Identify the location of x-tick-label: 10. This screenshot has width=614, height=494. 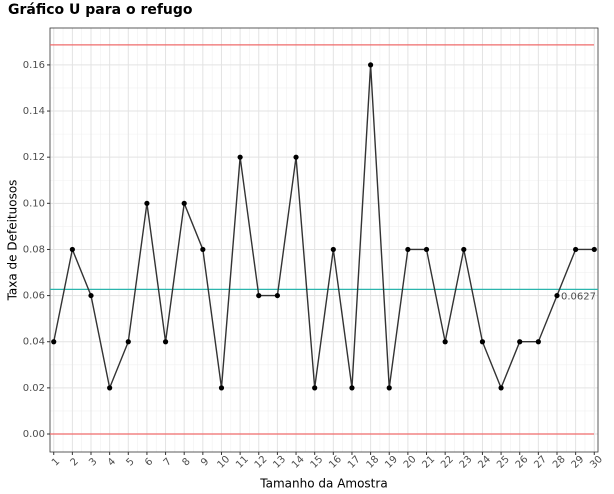
(223, 462).